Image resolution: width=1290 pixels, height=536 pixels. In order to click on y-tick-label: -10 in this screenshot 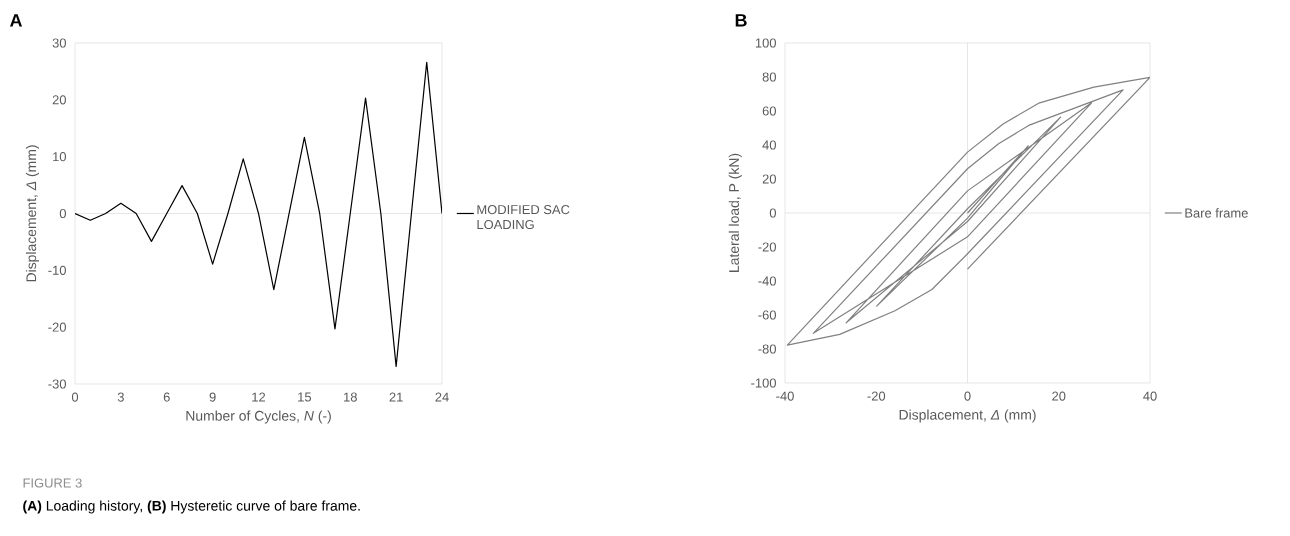, I will do `click(57, 270)`.